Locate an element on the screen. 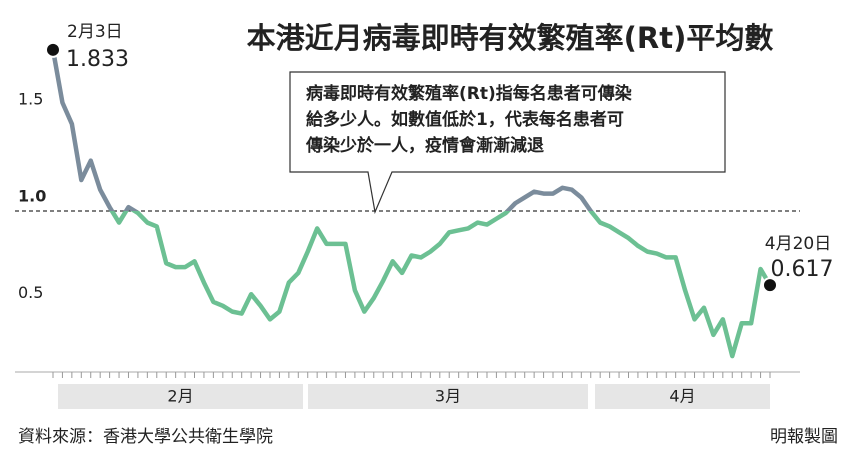  annotation-date: 2月3日 is located at coordinates (95, 32).